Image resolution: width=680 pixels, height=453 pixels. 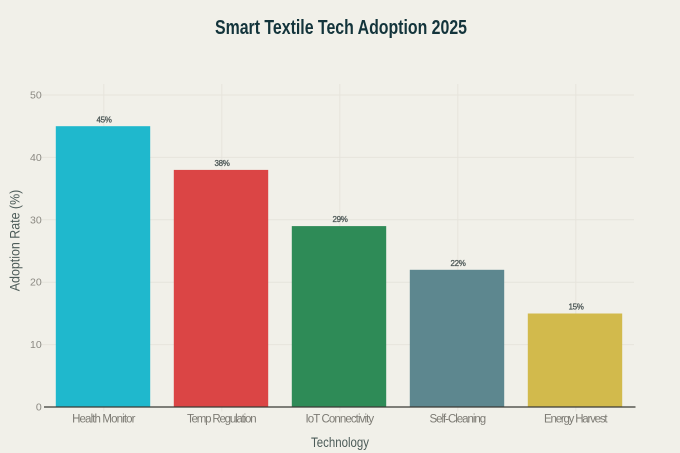 I want to click on svg-text: Technology, so click(x=340, y=442).